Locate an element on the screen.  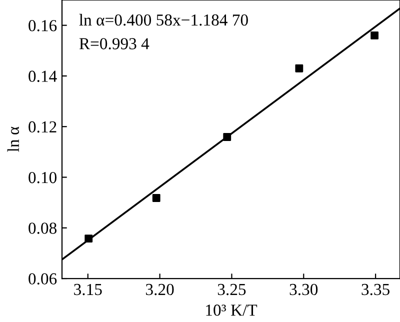
x-tick-label: 3.20 is located at coordinates (160, 290).